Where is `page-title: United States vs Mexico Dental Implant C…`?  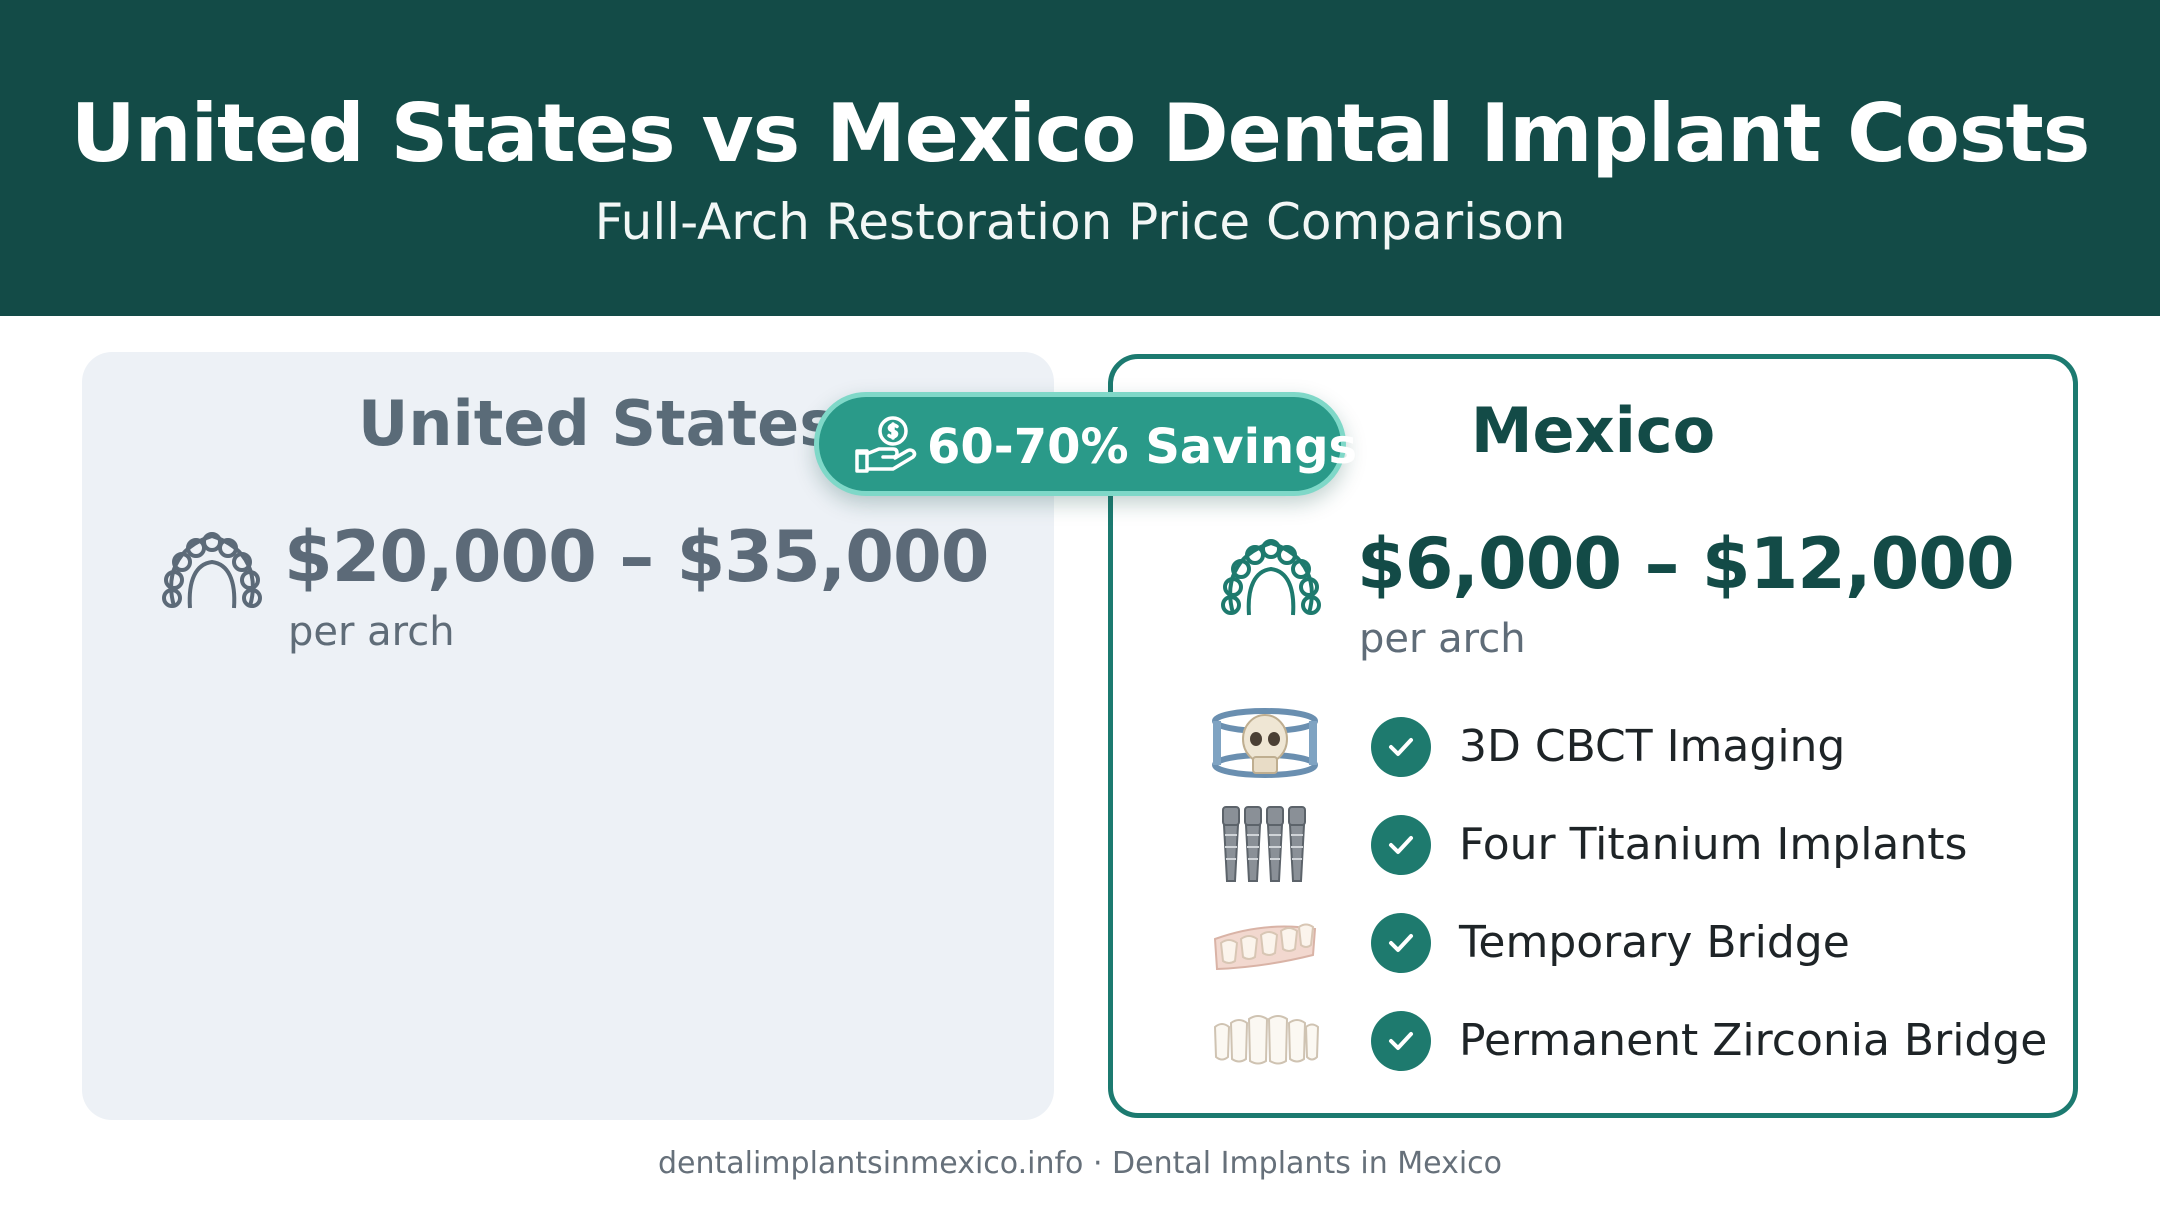
page-title: United States vs Mexico Dental Implant C… is located at coordinates (1080, 133).